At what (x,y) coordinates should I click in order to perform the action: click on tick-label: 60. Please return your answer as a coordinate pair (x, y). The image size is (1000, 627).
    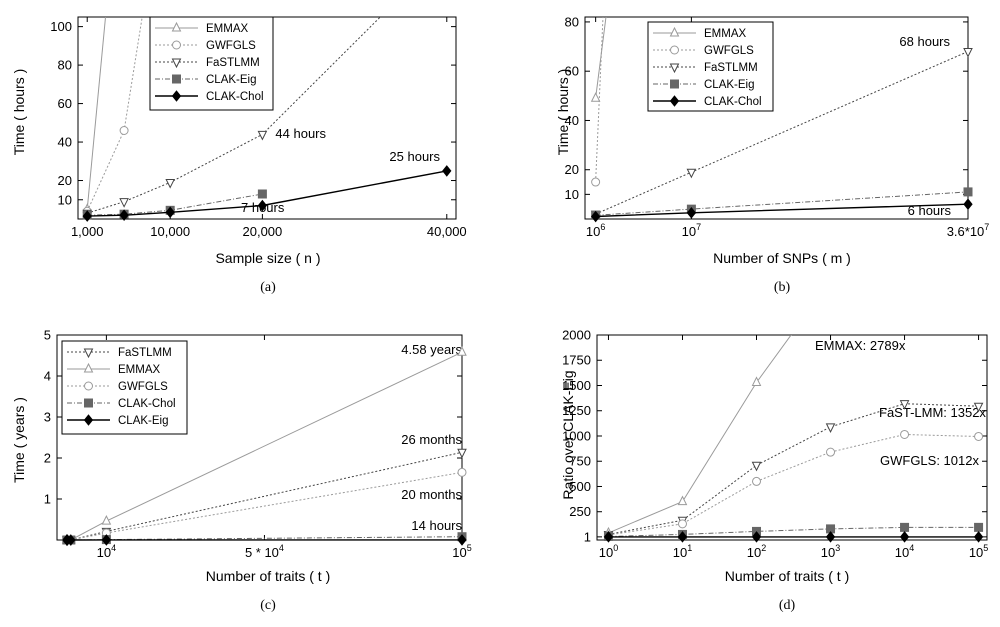
    Looking at the image, I should click on (572, 71).